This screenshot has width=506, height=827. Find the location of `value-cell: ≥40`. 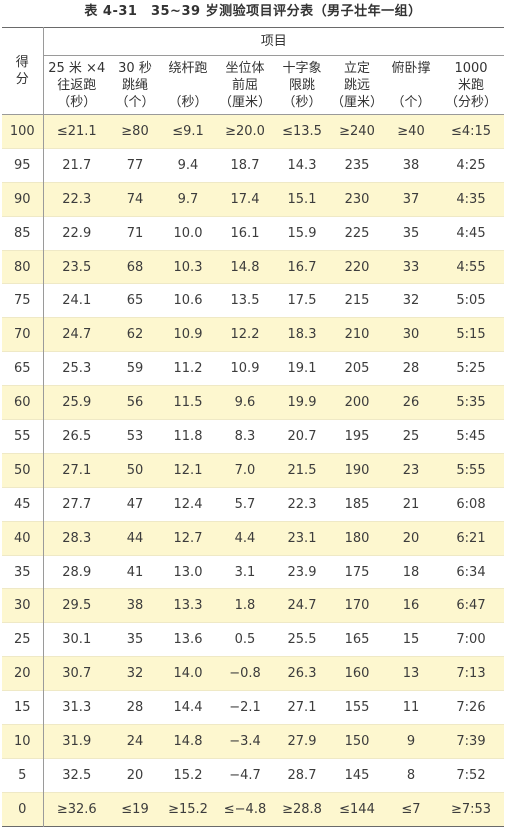

value-cell: ≥40 is located at coordinates (411, 131).